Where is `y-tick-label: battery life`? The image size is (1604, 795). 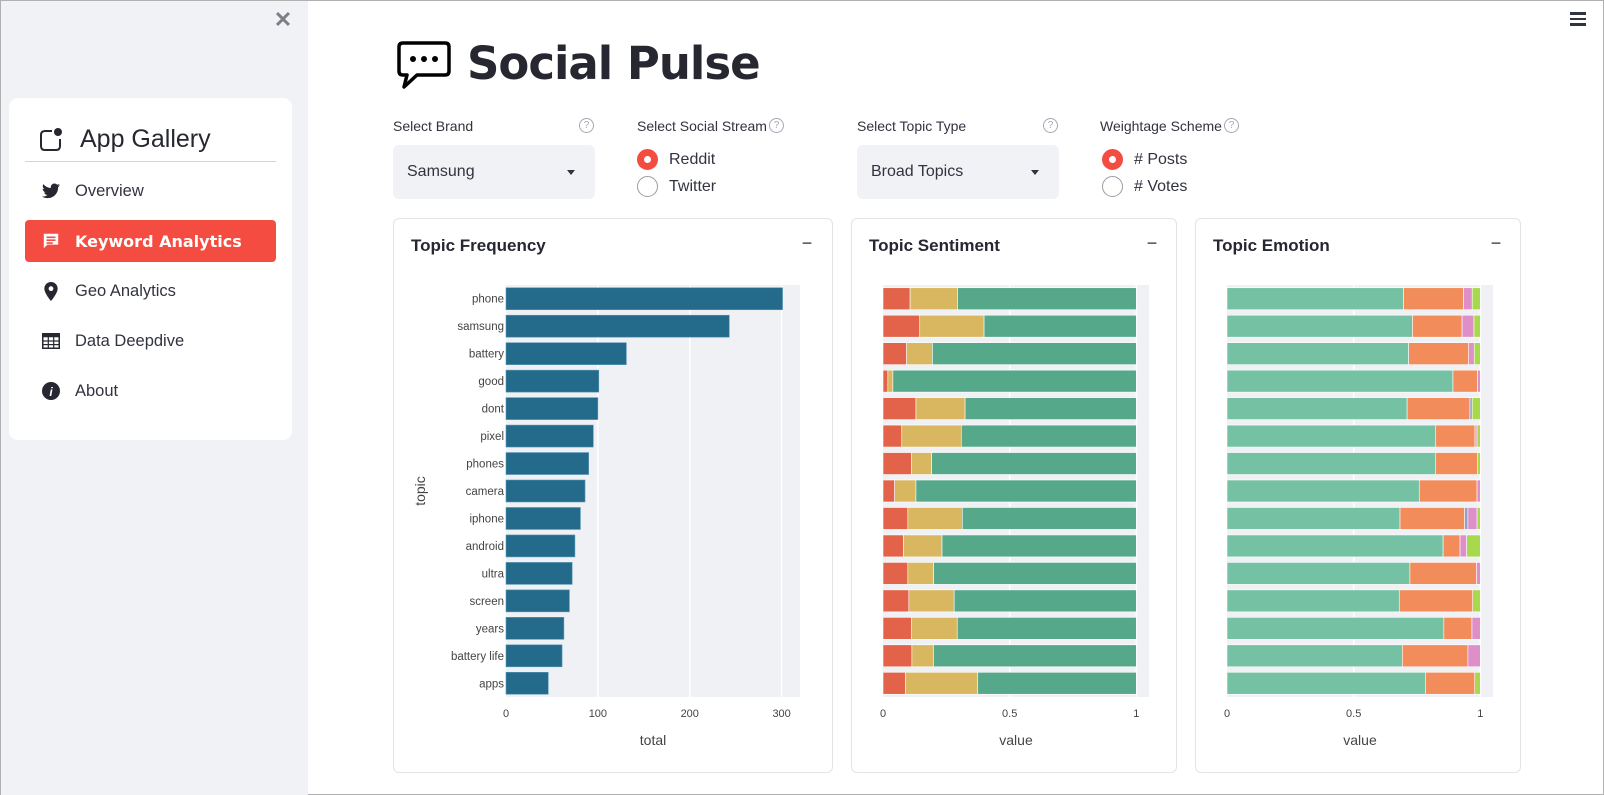
y-tick-label: battery life is located at coordinates (477, 657).